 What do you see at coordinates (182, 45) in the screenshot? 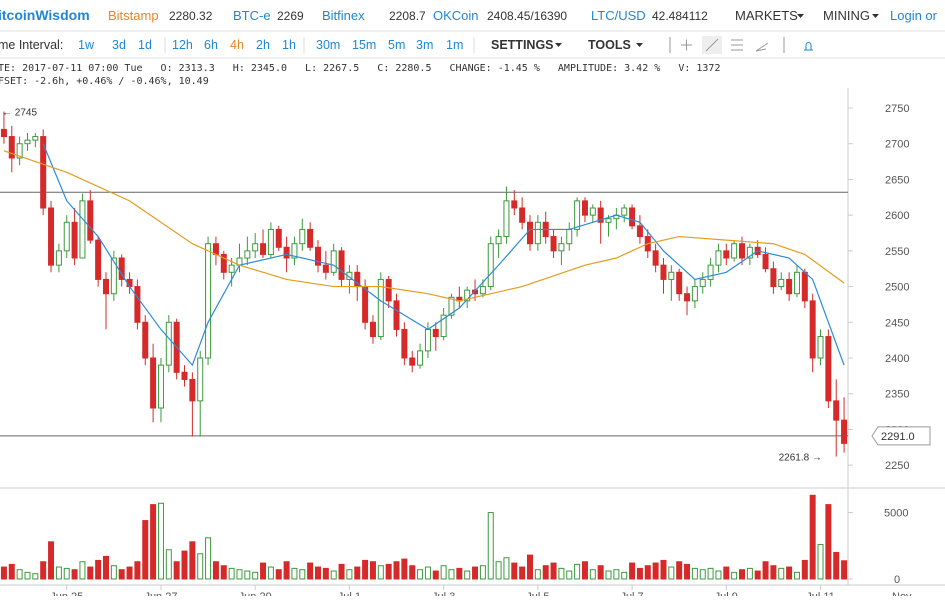
I see `interval-button: 12h` at bounding box center [182, 45].